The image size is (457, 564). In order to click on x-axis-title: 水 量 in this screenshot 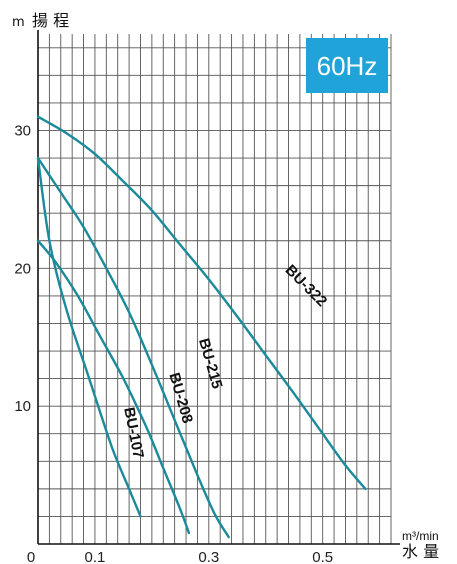, I will do `click(420, 551)`.